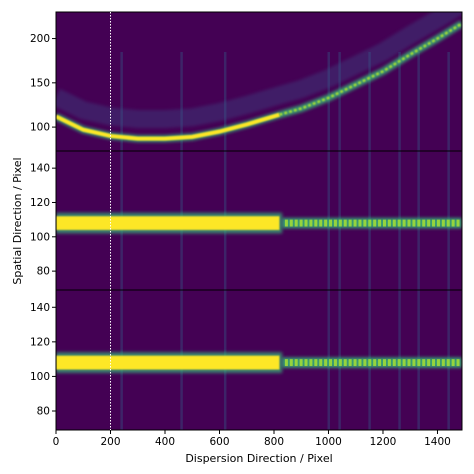 This screenshot has height=474, width=474. I want to click on y-ticks: 100 150 200 80 100 120 140 80 100 120 140, so click(43, 225).